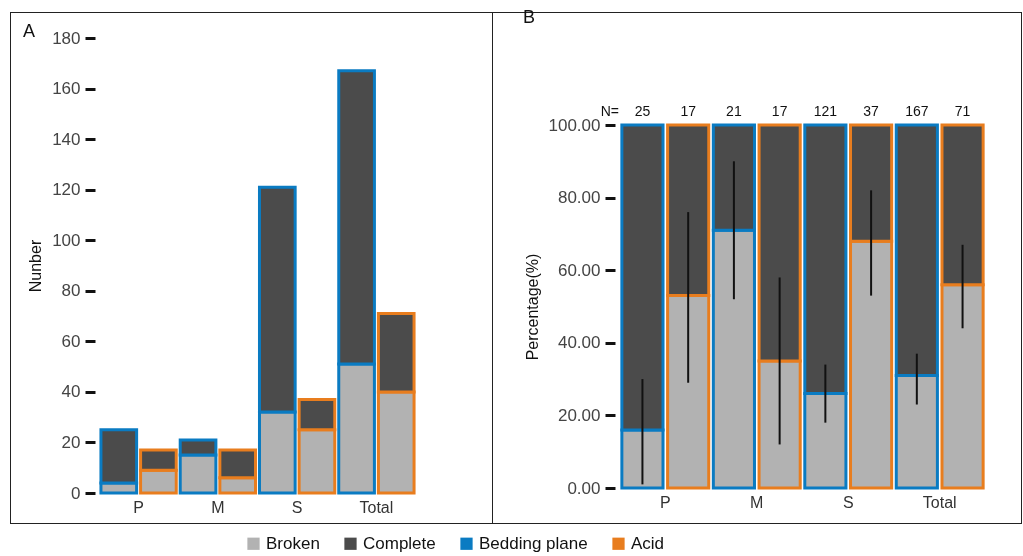  What do you see at coordinates (962, 111) in the screenshot?
I see `annotation: 71` at bounding box center [962, 111].